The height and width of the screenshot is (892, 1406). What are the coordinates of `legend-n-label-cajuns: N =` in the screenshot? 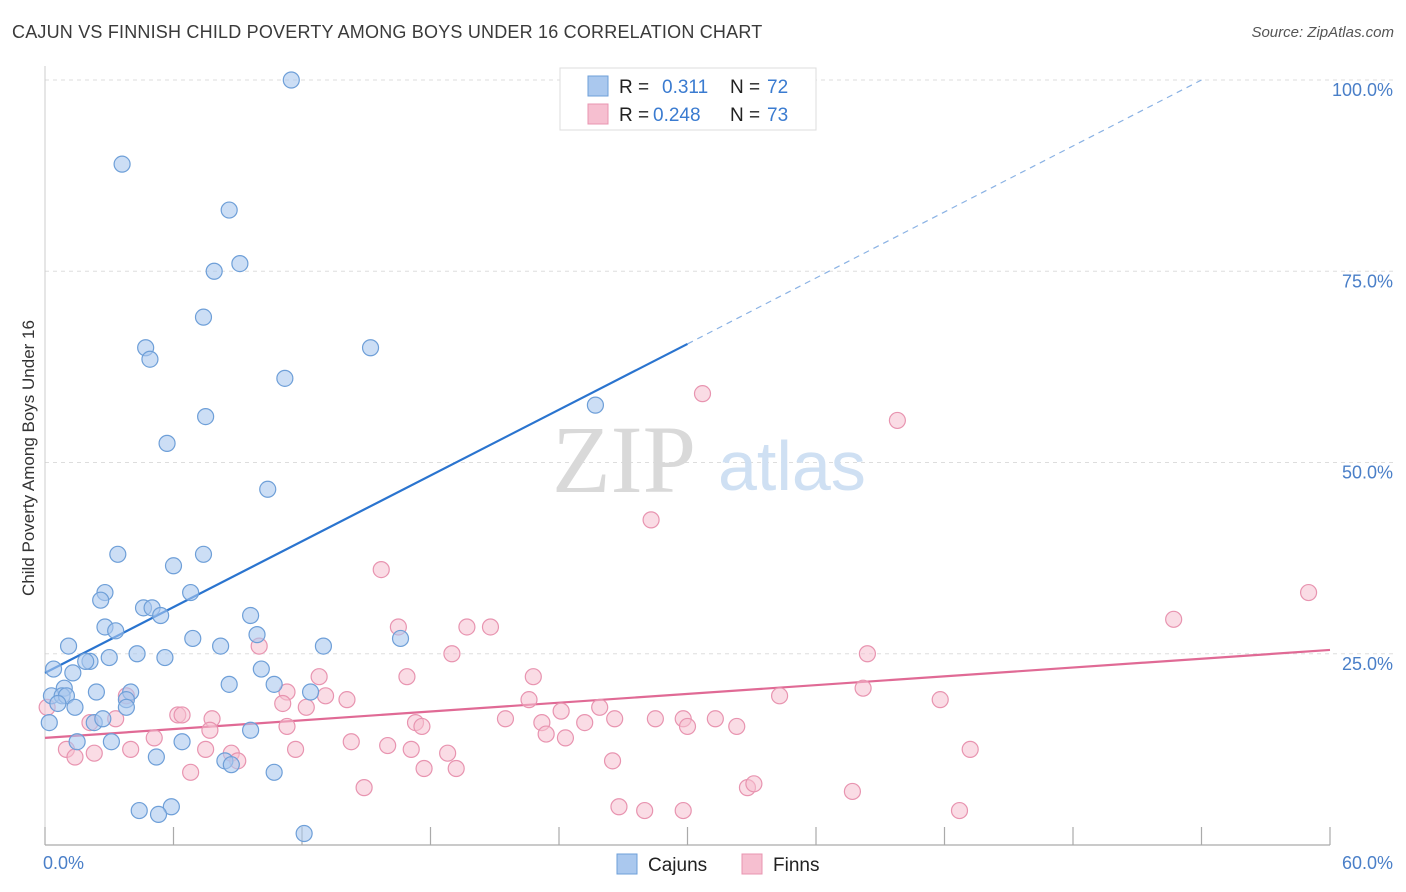 It's located at (745, 87).